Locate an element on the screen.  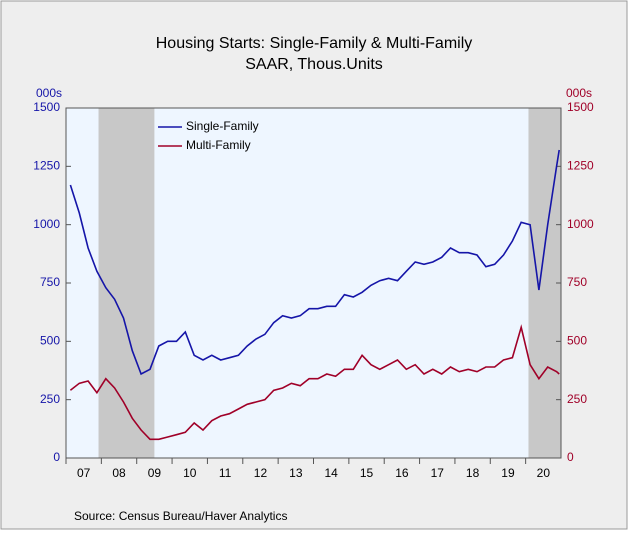
x-tick-label: 10 is located at coordinates (190, 473).